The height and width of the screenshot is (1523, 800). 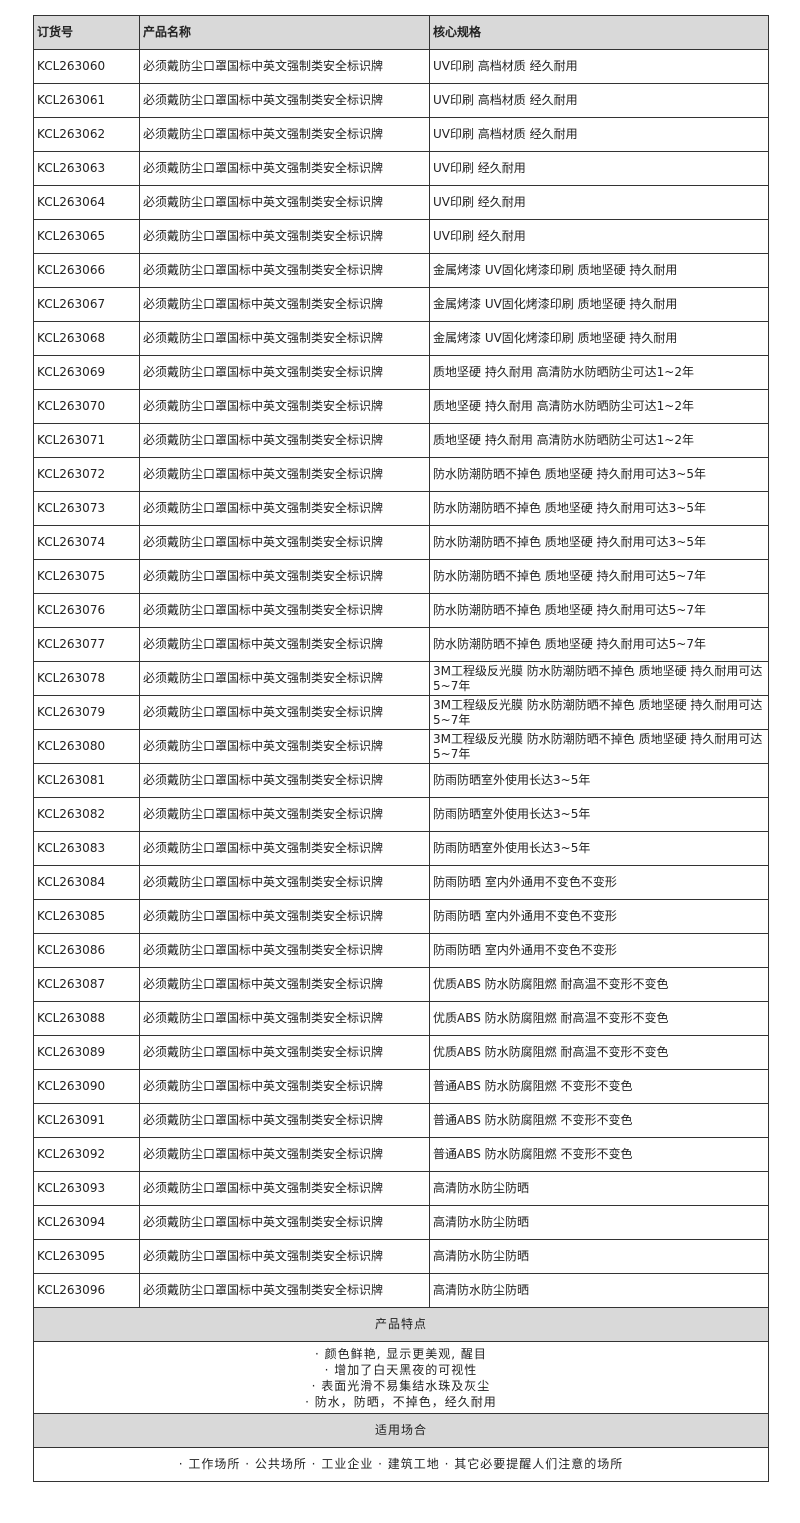 What do you see at coordinates (401, 1188) in the screenshot?
I see `table-row: KCL263093 必须戴防尘口罩国标中英文强制类安全标识牌 高清防水防尘防晒` at bounding box center [401, 1188].